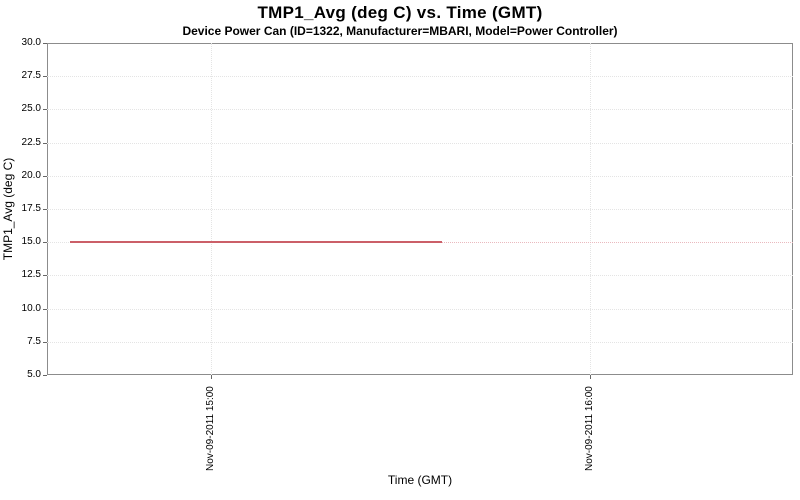 Image resolution: width=800 pixels, height=500 pixels. I want to click on series-line-tmp1_avg, so click(256, 242).